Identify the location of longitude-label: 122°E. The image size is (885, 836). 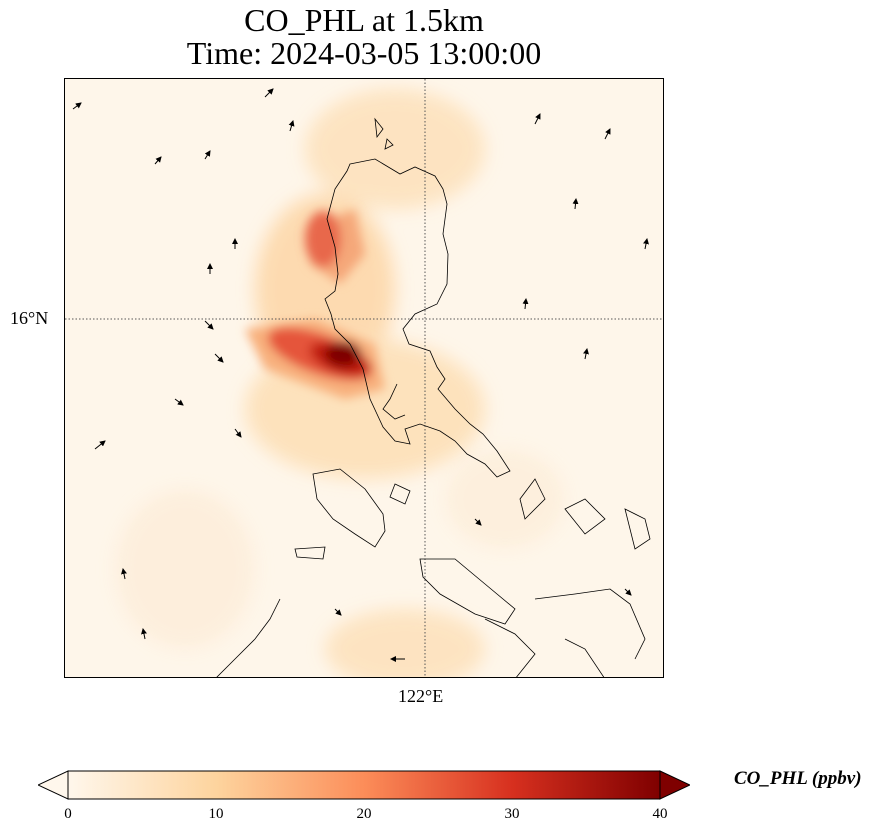
(421, 696).